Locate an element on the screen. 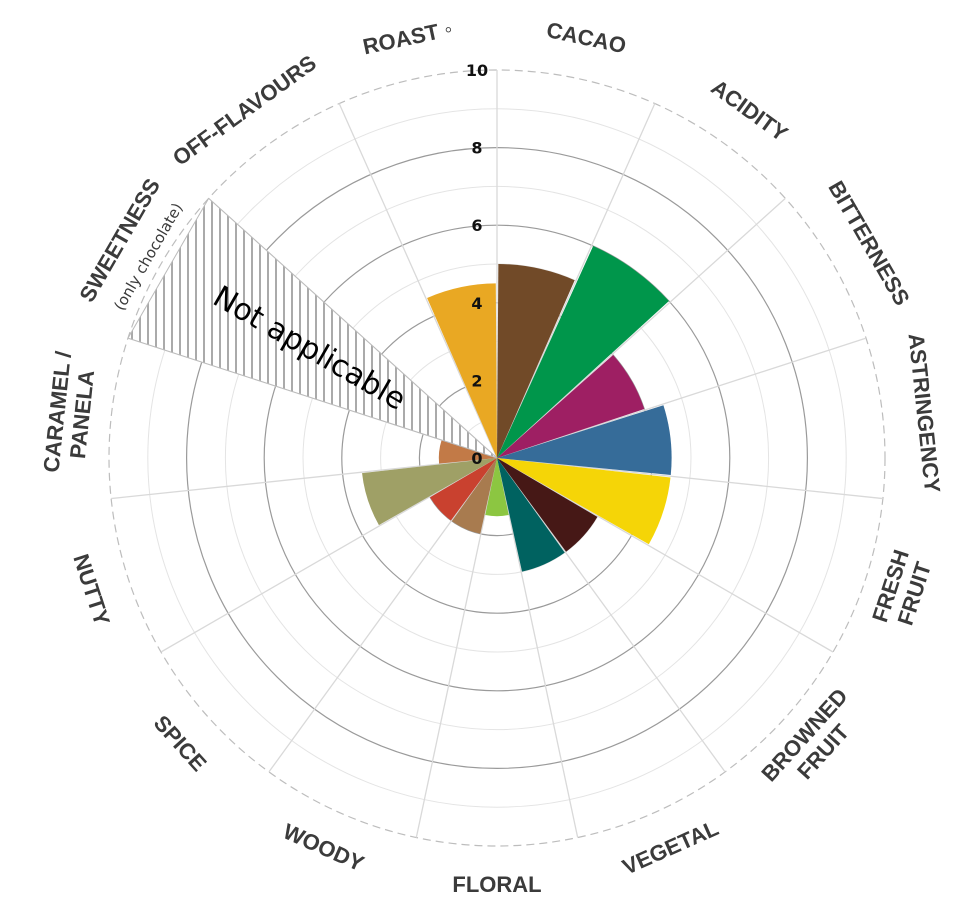  category-label: WOODY is located at coordinates (323, 848).